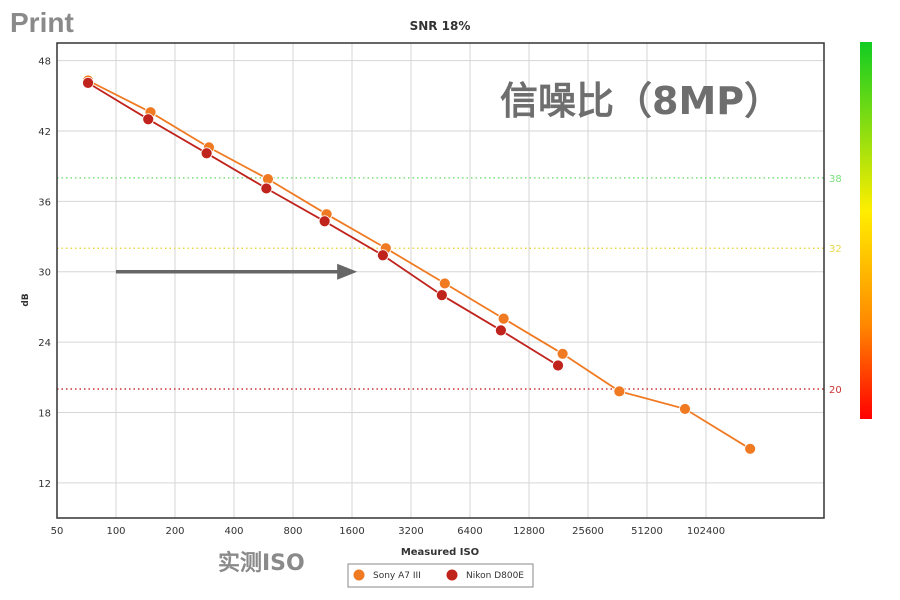 Image resolution: width=900 pixels, height=600 pixels. What do you see at coordinates (233, 531) in the screenshot?
I see `x-tick-label: 400` at bounding box center [233, 531].